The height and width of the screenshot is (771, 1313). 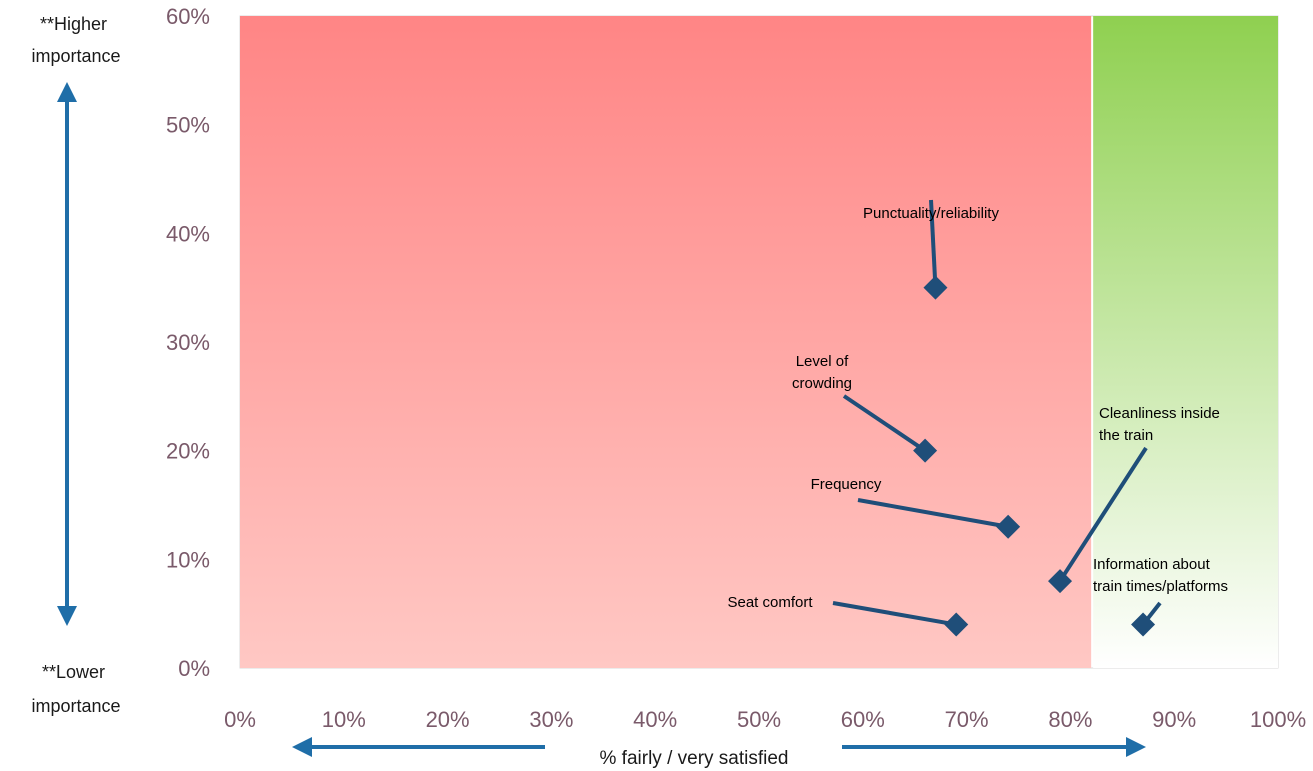 What do you see at coordinates (694, 758) in the screenshot?
I see `x-axis-title: % fairly / very satisfied` at bounding box center [694, 758].